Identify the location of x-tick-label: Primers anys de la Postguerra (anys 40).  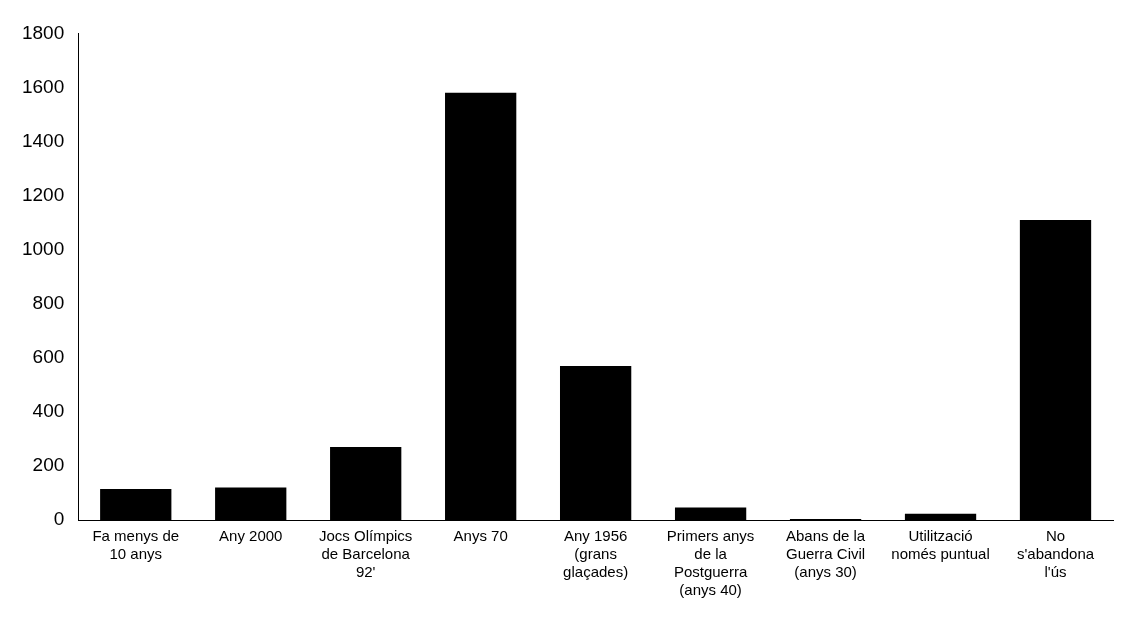
(710, 563).